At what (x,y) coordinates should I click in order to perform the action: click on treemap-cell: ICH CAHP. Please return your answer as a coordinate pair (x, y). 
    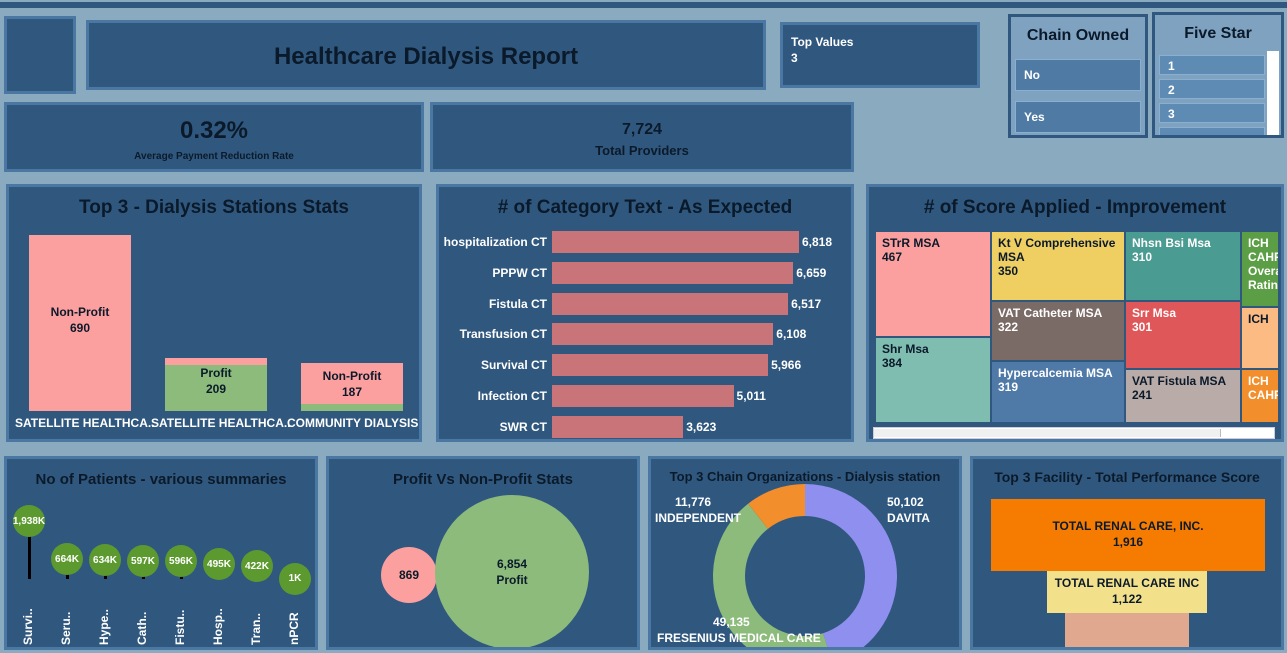
    Looking at the image, I should click on (1260, 396).